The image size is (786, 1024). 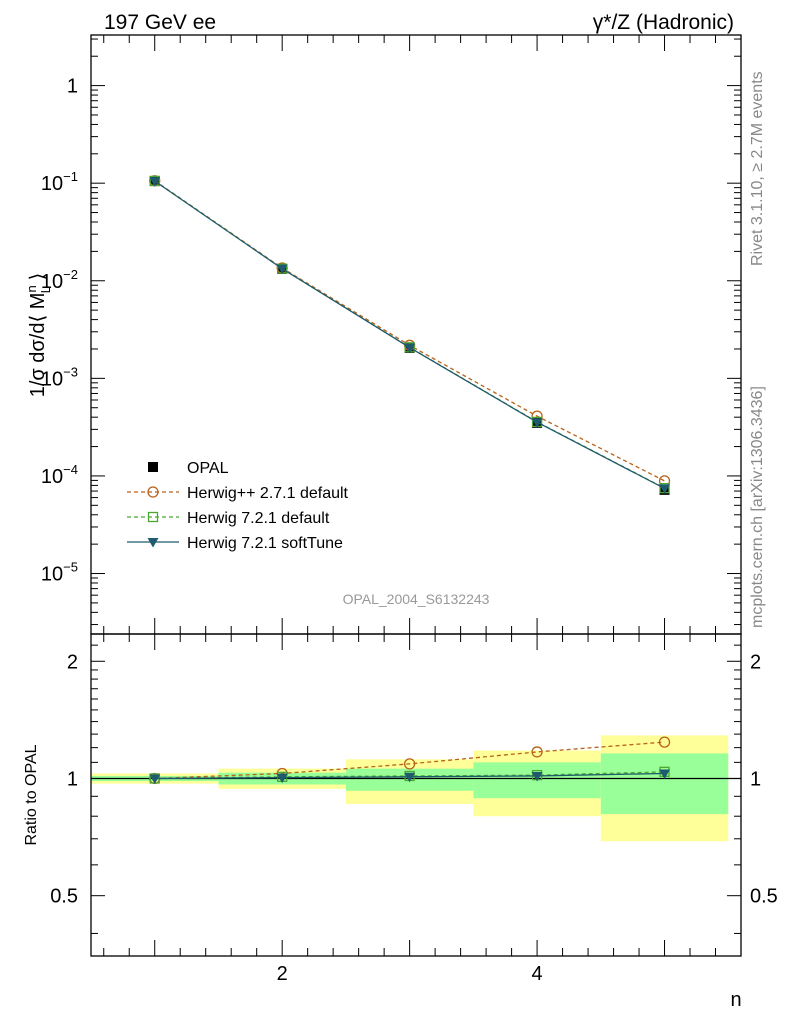 I want to click on main-y-tick-label-3: 10⁻³, so click(x=59, y=377).